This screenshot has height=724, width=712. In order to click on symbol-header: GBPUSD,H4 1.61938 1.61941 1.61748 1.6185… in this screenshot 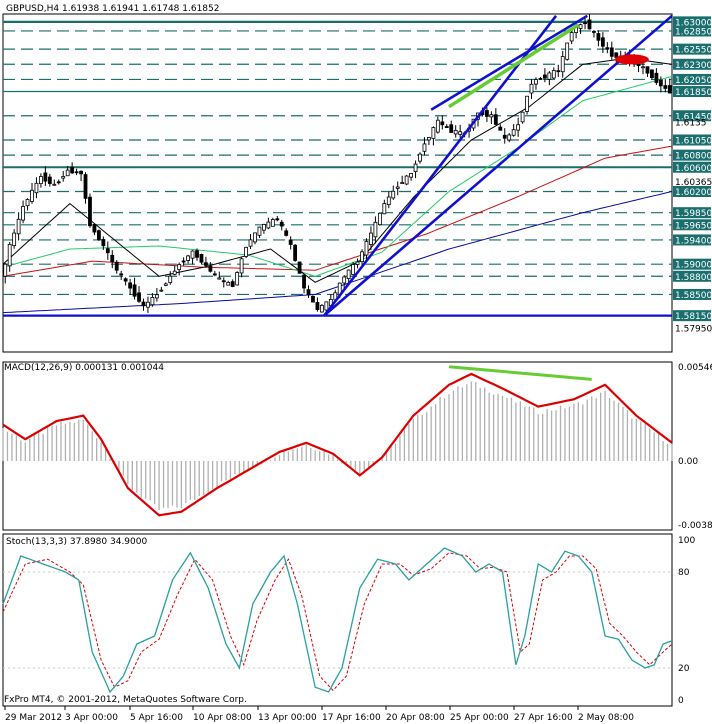, I will do `click(112, 9)`.